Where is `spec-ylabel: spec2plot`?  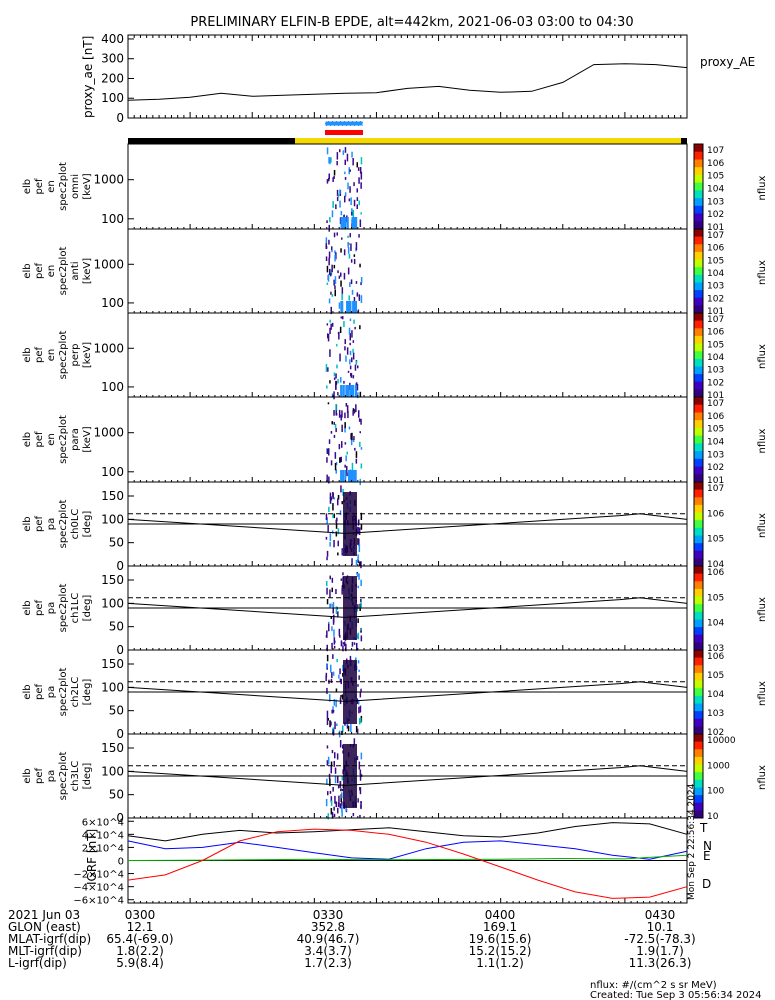 spec-ylabel: spec2plot is located at coordinates (63, 524).